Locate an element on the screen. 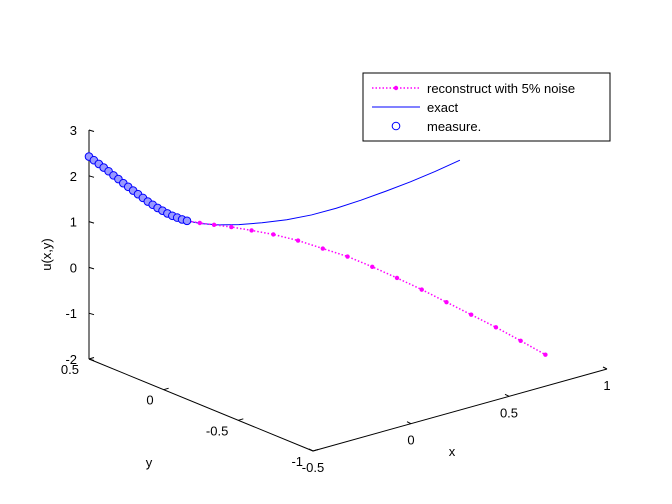 Image resolution: width=672 pixels, height=504 pixels. legend-label: measure. is located at coordinates (454, 126).